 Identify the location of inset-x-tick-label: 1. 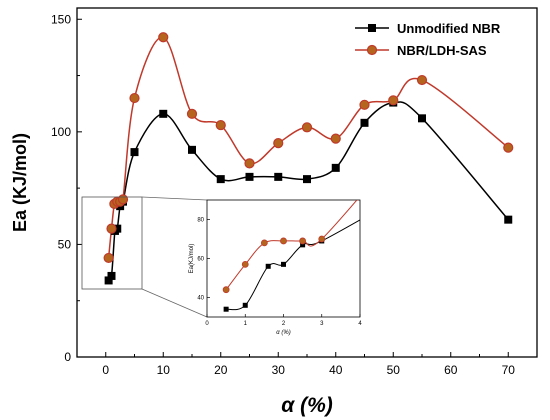
(246, 324).